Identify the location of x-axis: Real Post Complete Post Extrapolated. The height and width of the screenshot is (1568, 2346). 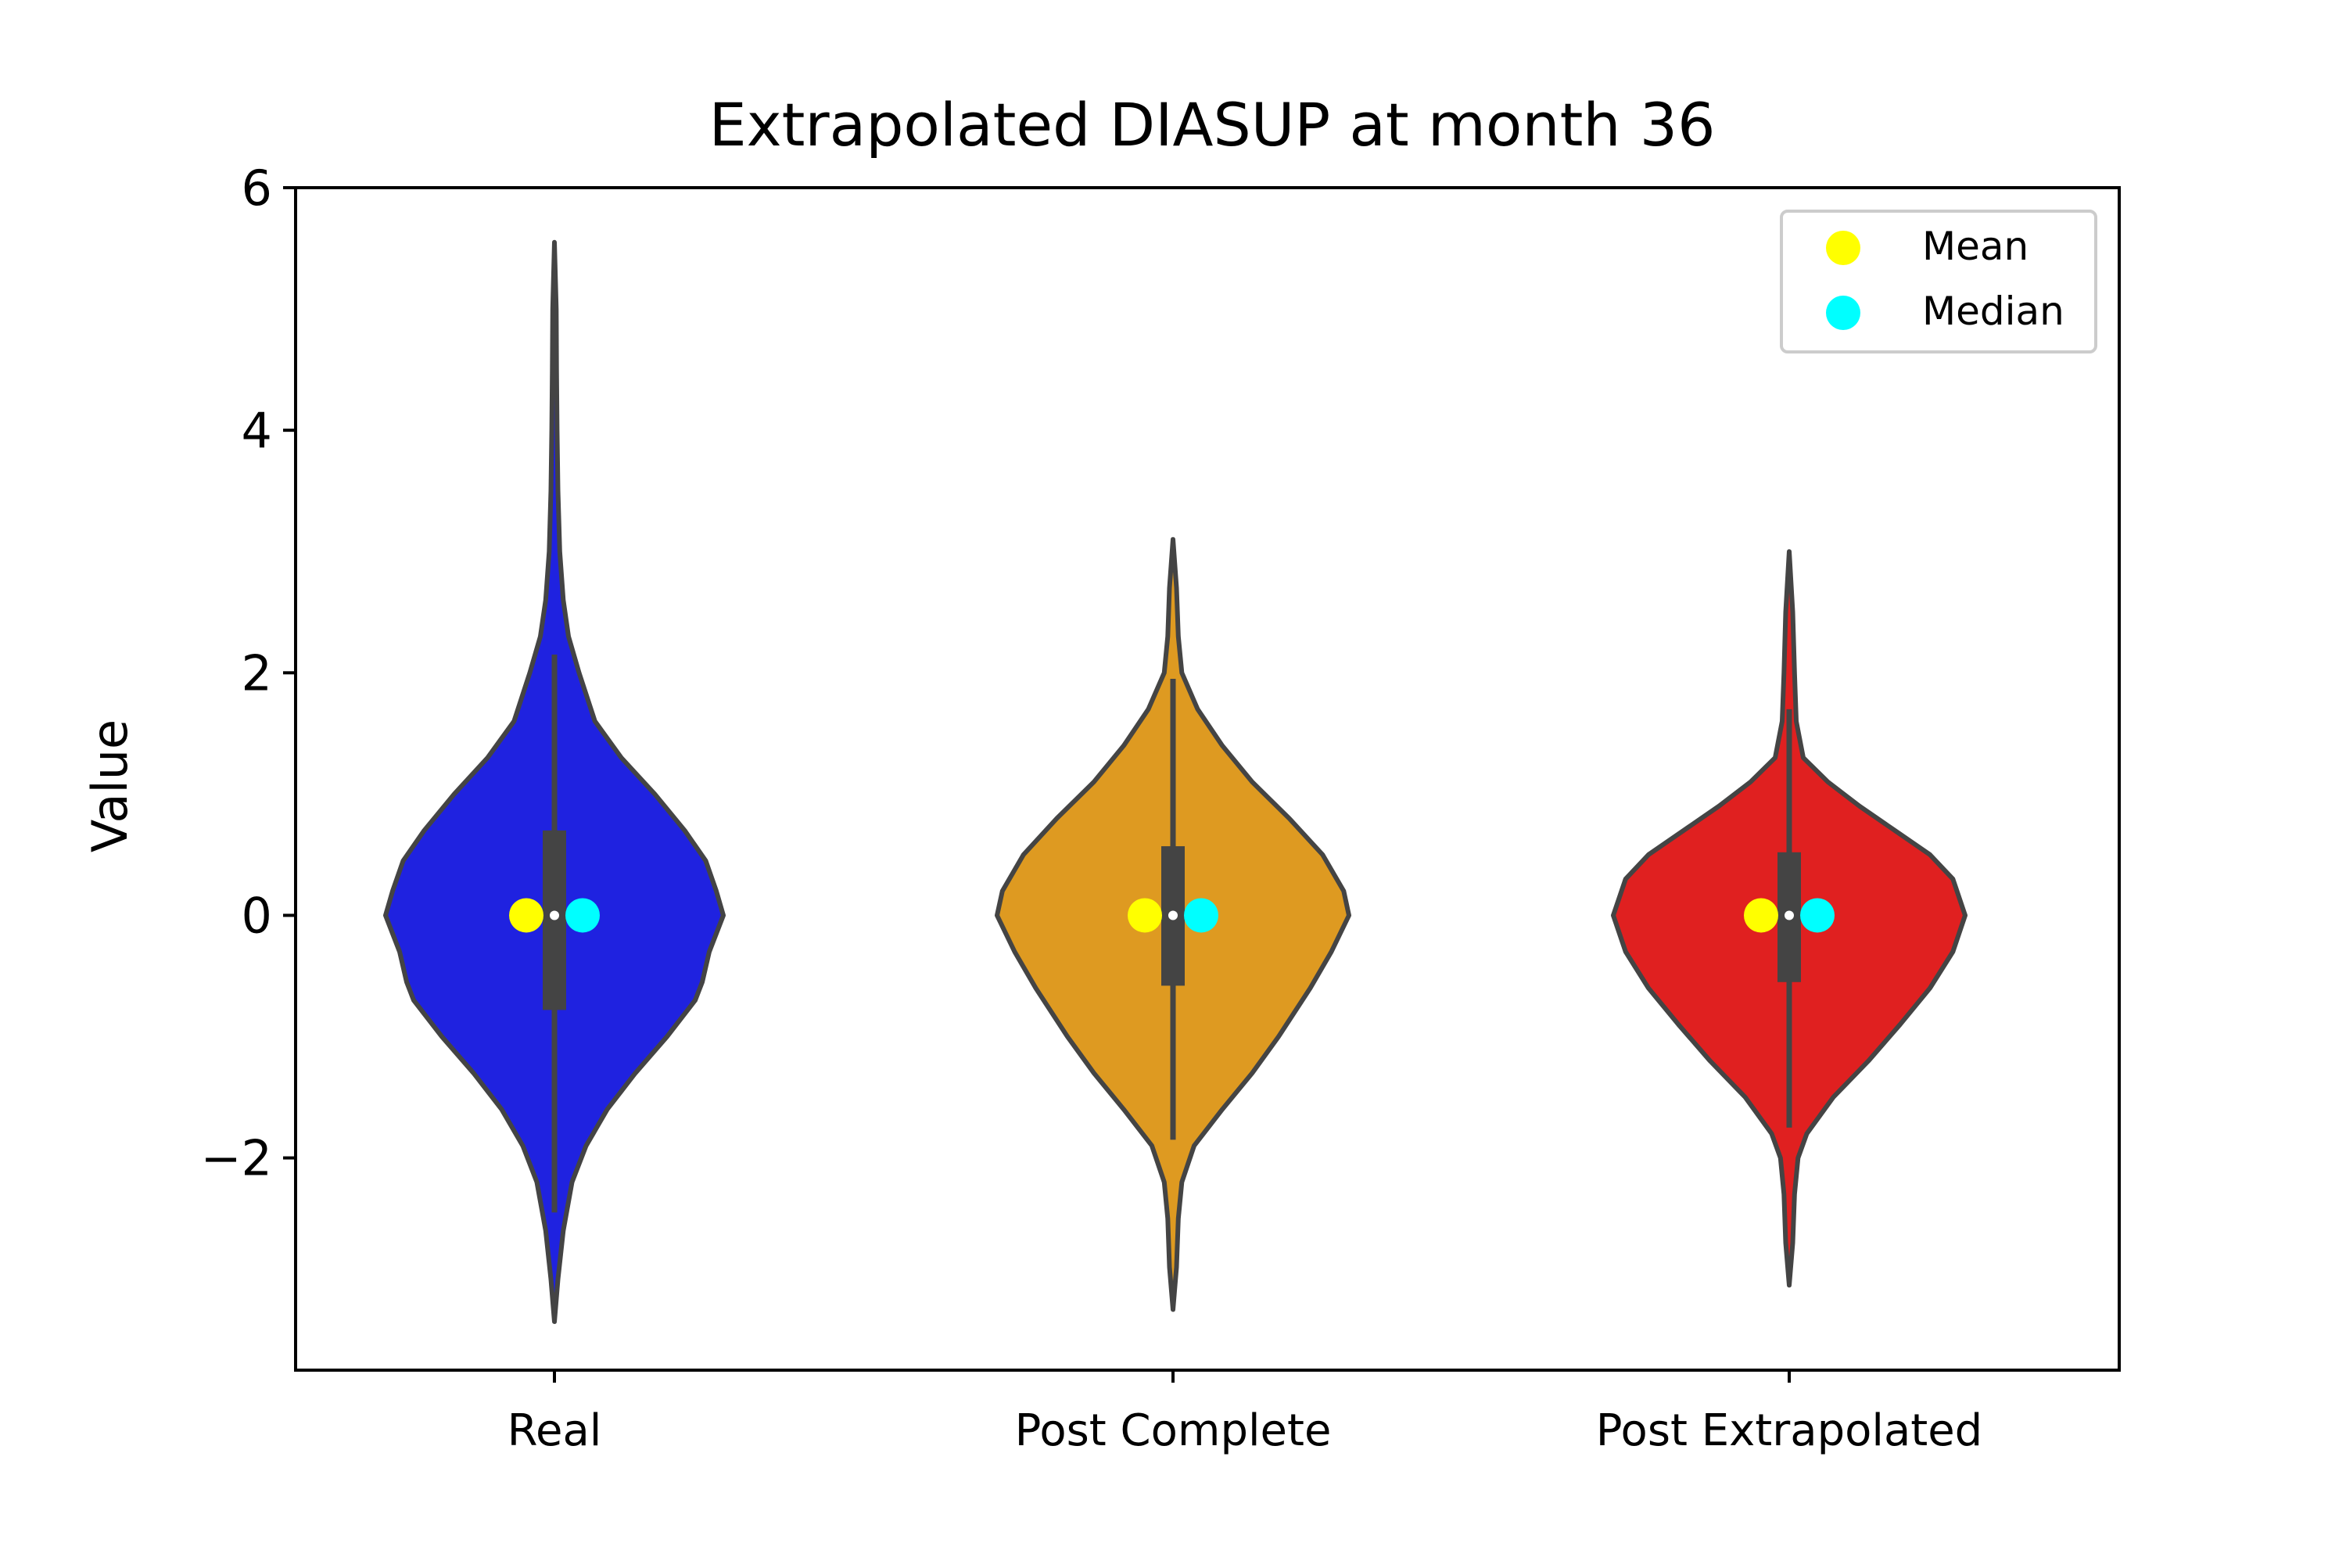
(1245, 1413).